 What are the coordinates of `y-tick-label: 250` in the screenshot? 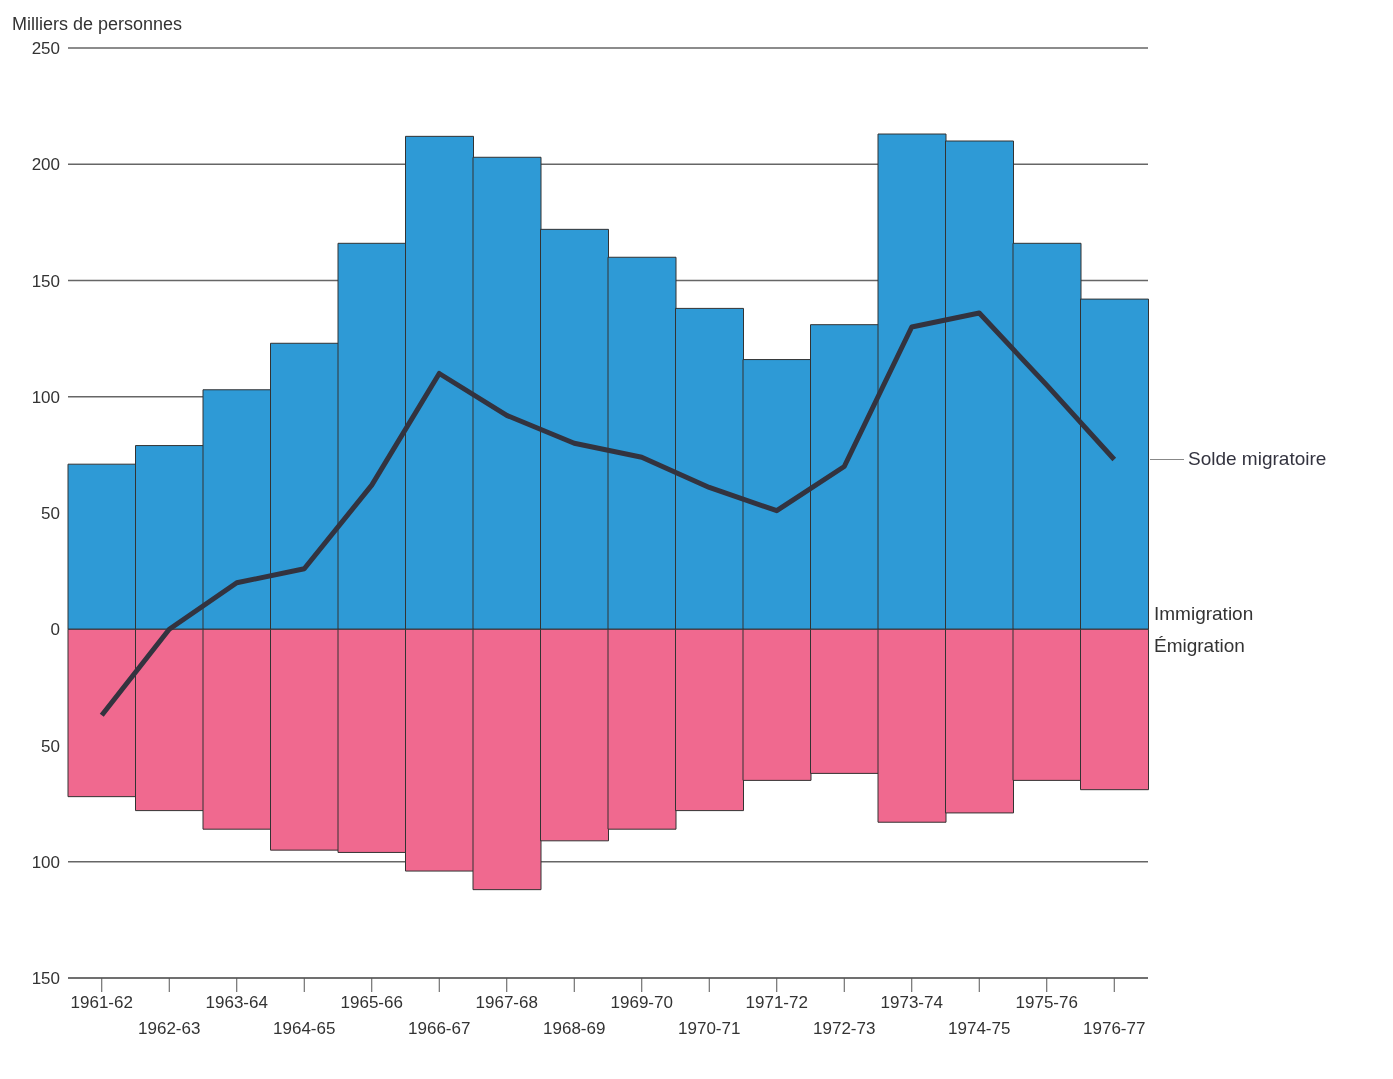 It's located at (45, 49).